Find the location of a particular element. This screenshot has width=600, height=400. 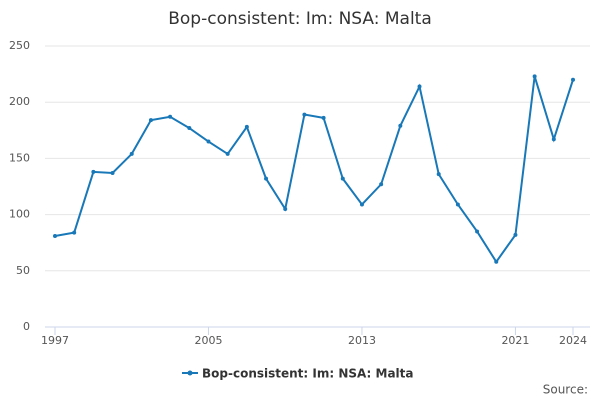

x-tick-label: 2005 is located at coordinates (208, 340).